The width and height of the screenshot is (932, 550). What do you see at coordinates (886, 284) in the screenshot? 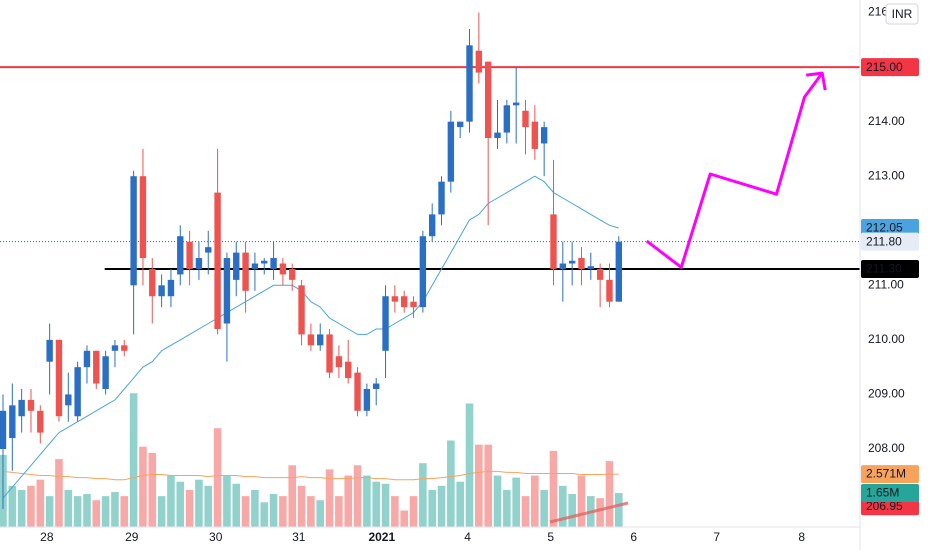
I see `y-tick-label: 211.00` at bounding box center [886, 284].